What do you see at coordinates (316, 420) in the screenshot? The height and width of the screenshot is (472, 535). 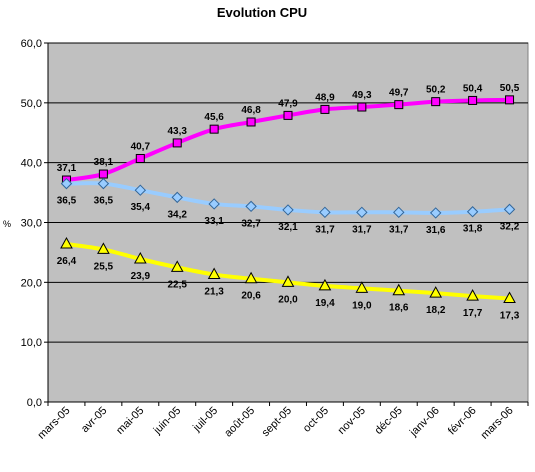 I see `x-tick-label: oct-05` at bounding box center [316, 420].